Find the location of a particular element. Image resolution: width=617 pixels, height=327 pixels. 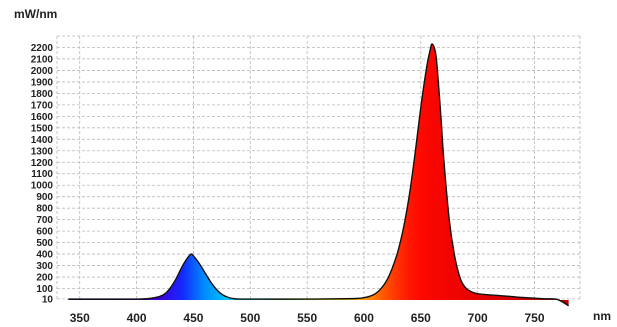

y-tick-label: 1000 is located at coordinates (42, 186).